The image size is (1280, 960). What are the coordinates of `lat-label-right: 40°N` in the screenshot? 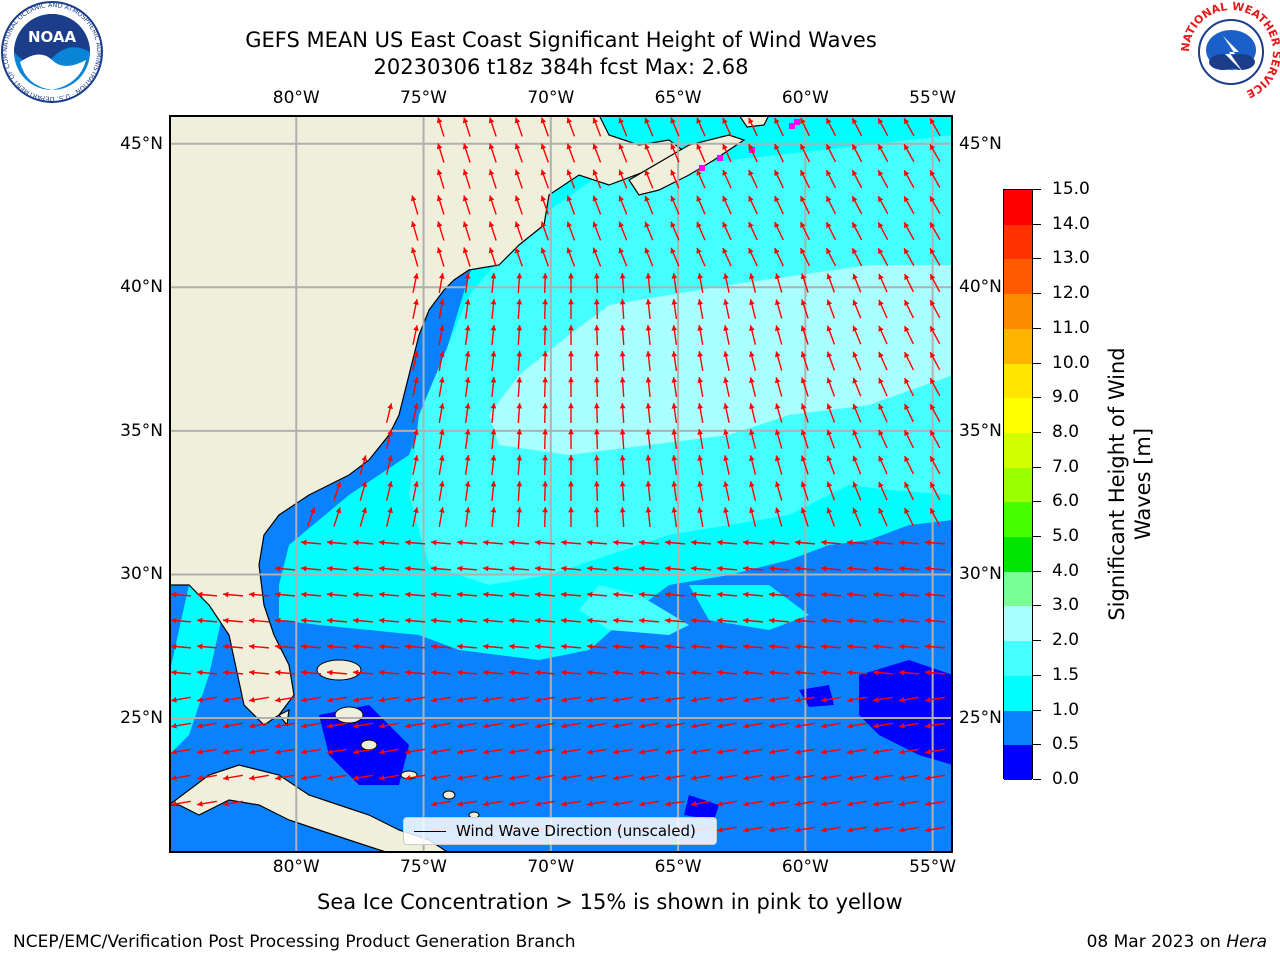 It's located at (980, 287).